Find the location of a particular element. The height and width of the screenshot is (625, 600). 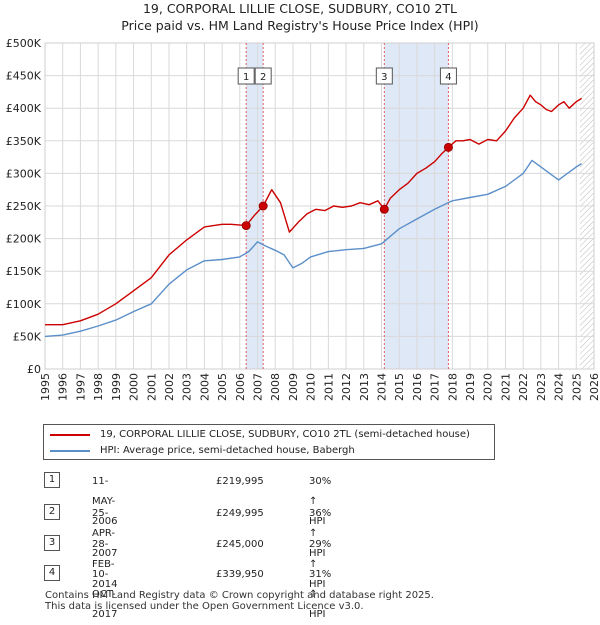

sale-annotation: 1 is located at coordinates (246, 76).